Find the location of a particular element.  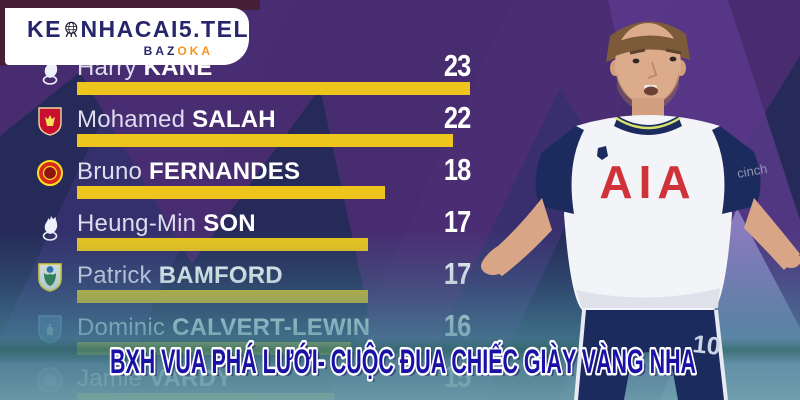

scorer-row: Patrick BAMFORD 17 is located at coordinates (240, 285).